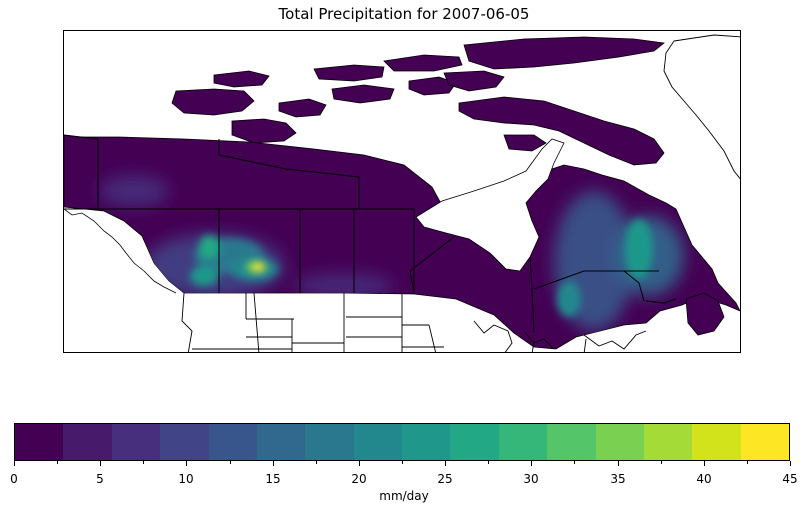 The height and width of the screenshot is (515, 808). What do you see at coordinates (14, 479) in the screenshot?
I see `colorbar-tick-label: 0` at bounding box center [14, 479].